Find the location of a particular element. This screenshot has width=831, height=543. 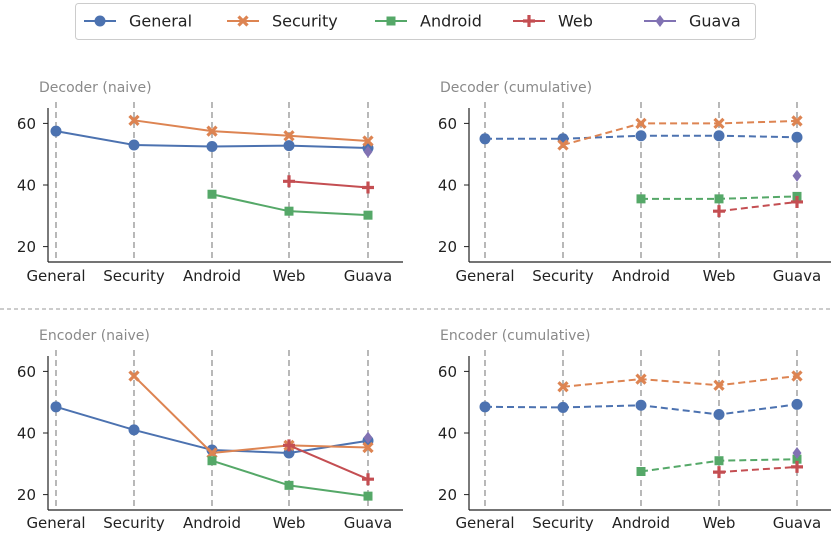

legend-label-guava: Guava is located at coordinates (715, 21).